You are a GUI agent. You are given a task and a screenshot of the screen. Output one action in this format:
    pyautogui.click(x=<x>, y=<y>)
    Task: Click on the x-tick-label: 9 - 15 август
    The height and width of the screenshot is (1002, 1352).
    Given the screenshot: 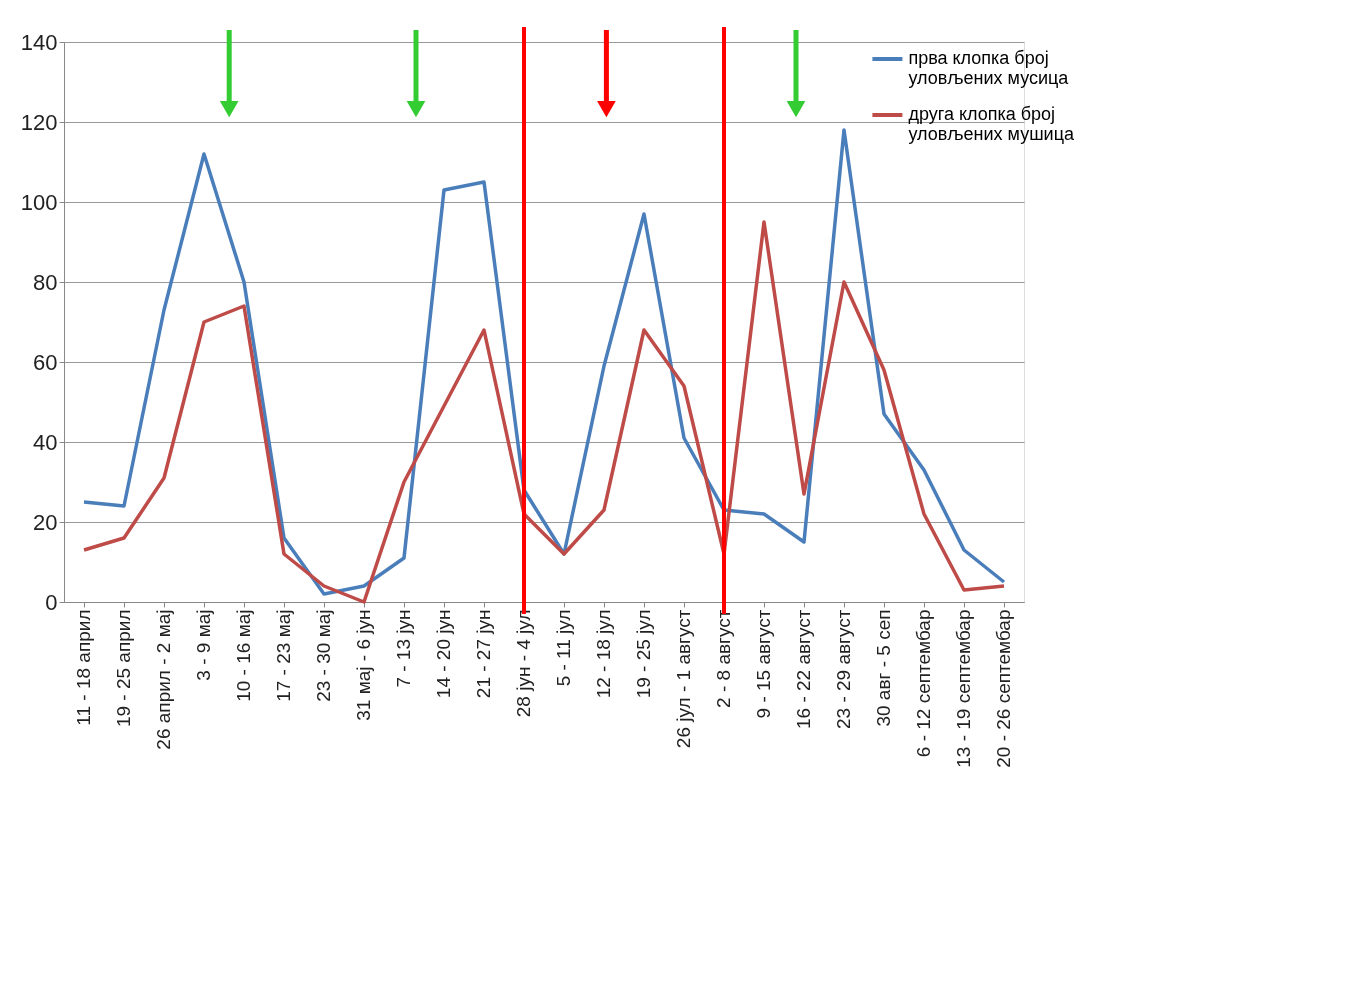 What is the action you would take?
    pyautogui.click(x=763, y=664)
    